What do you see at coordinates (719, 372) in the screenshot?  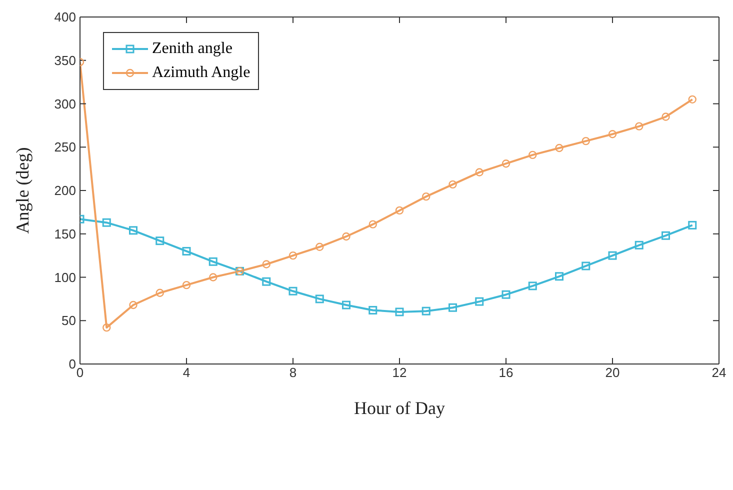 I see `x-tick-label: 24` at bounding box center [719, 372].